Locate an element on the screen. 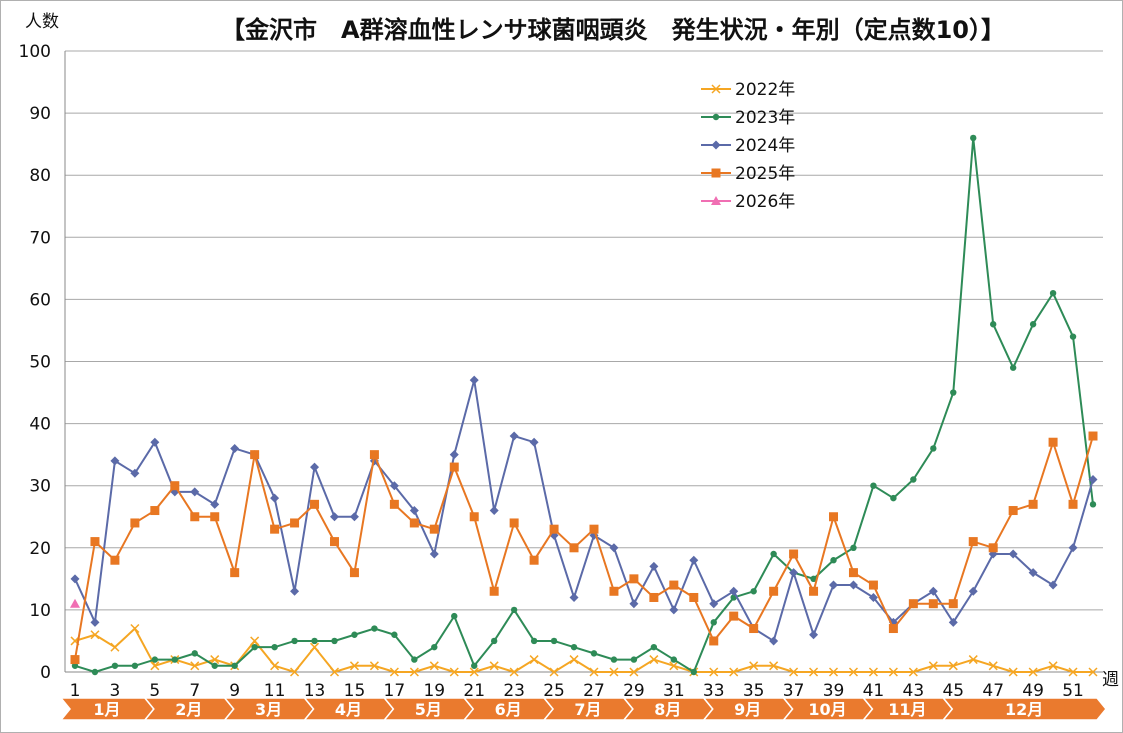 The height and width of the screenshot is (733, 1123). month-arrow is located at coordinates (1024, 709).